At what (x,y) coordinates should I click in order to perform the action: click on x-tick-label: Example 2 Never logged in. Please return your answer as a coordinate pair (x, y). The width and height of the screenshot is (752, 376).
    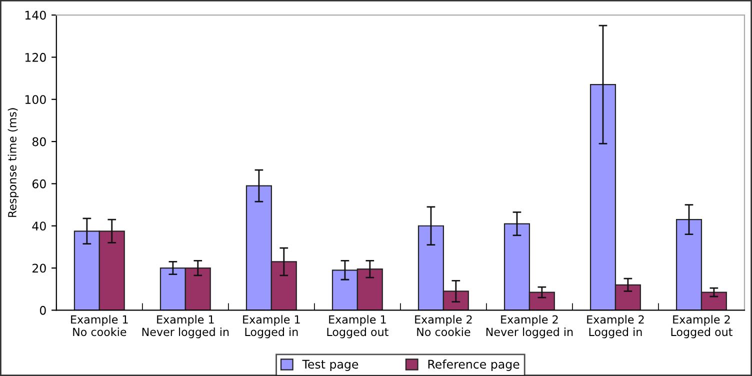
    Looking at the image, I should click on (529, 326).